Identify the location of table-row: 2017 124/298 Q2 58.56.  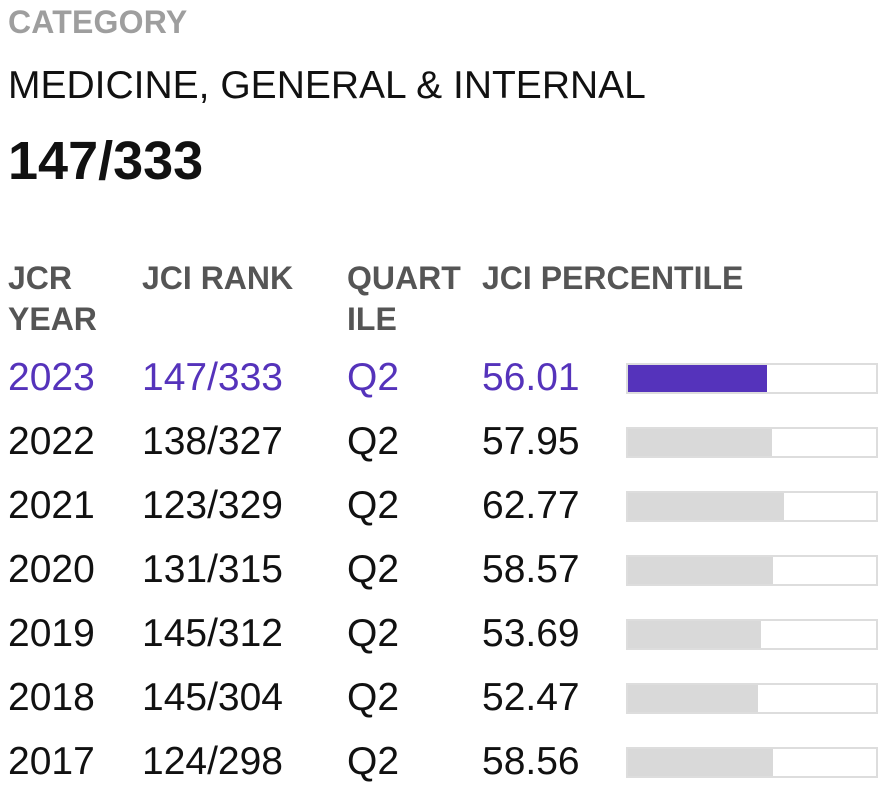
(444, 762).